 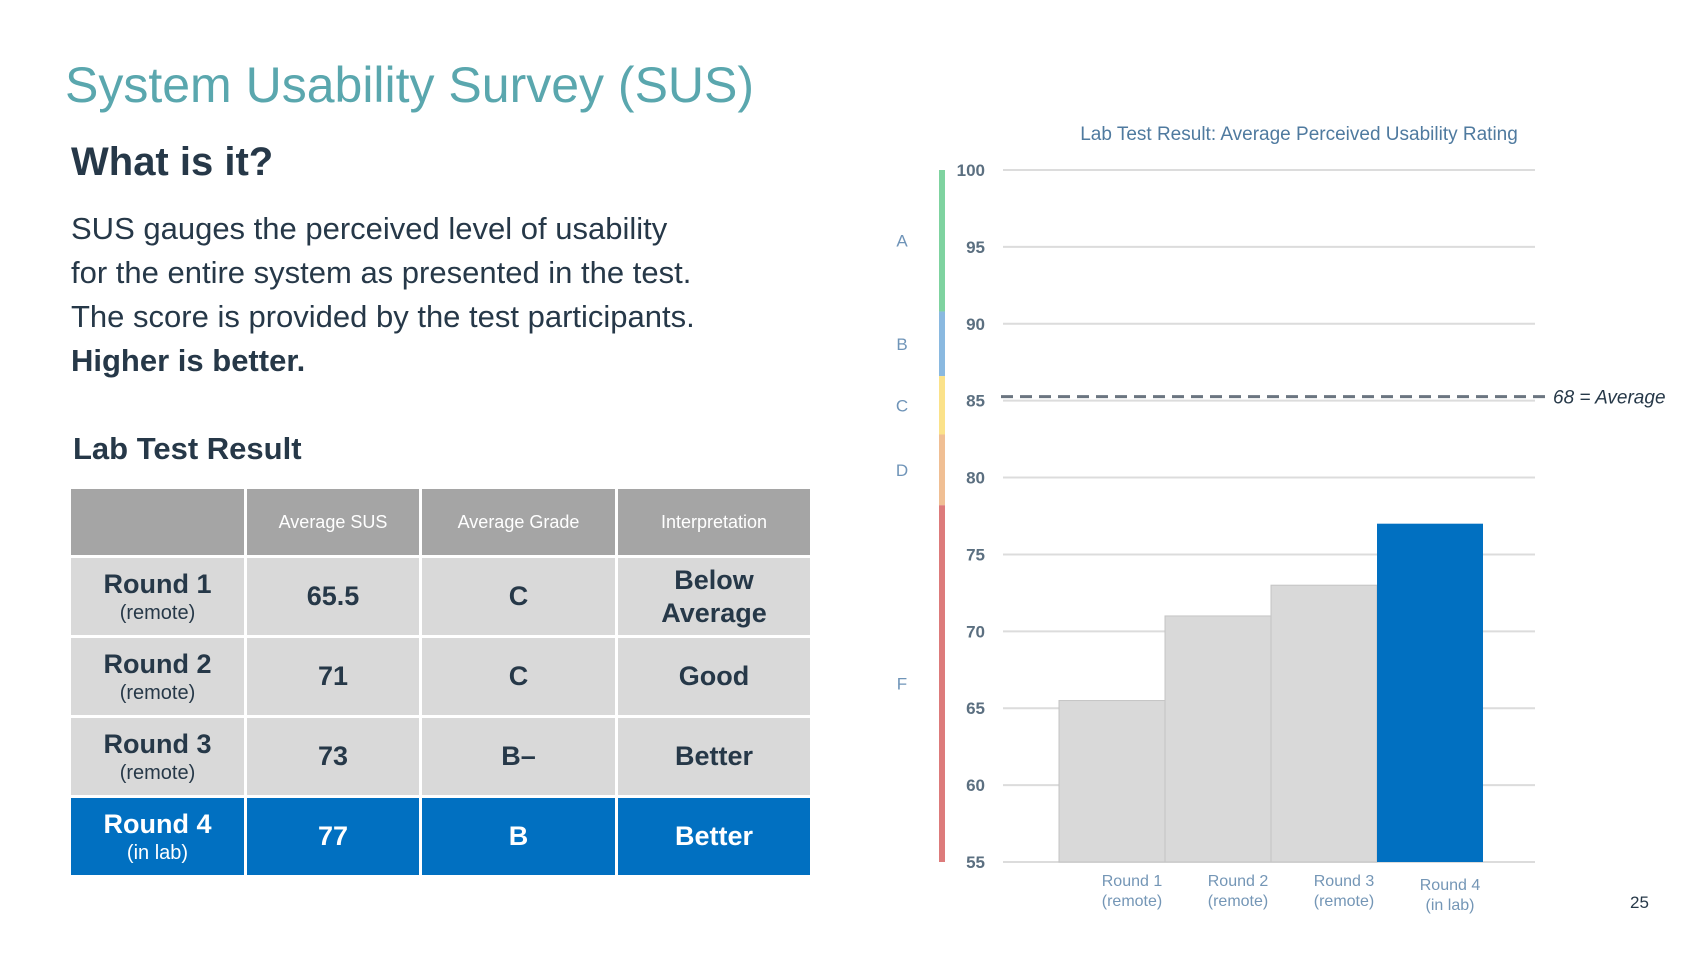 I want to click on y-tick-label: 60, so click(x=975, y=785).